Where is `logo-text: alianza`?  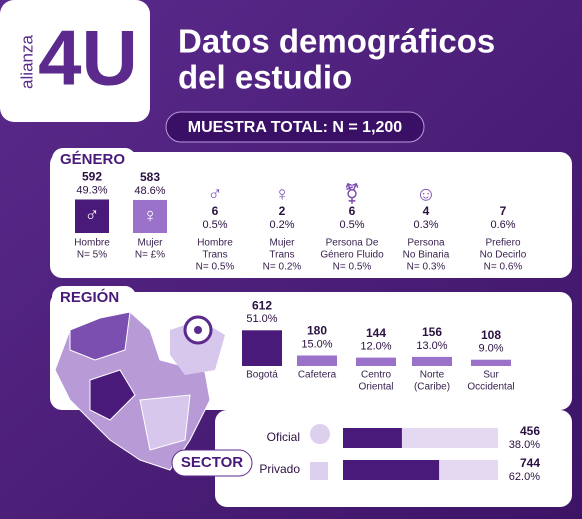
logo-text: alianza is located at coordinates (26, 62).